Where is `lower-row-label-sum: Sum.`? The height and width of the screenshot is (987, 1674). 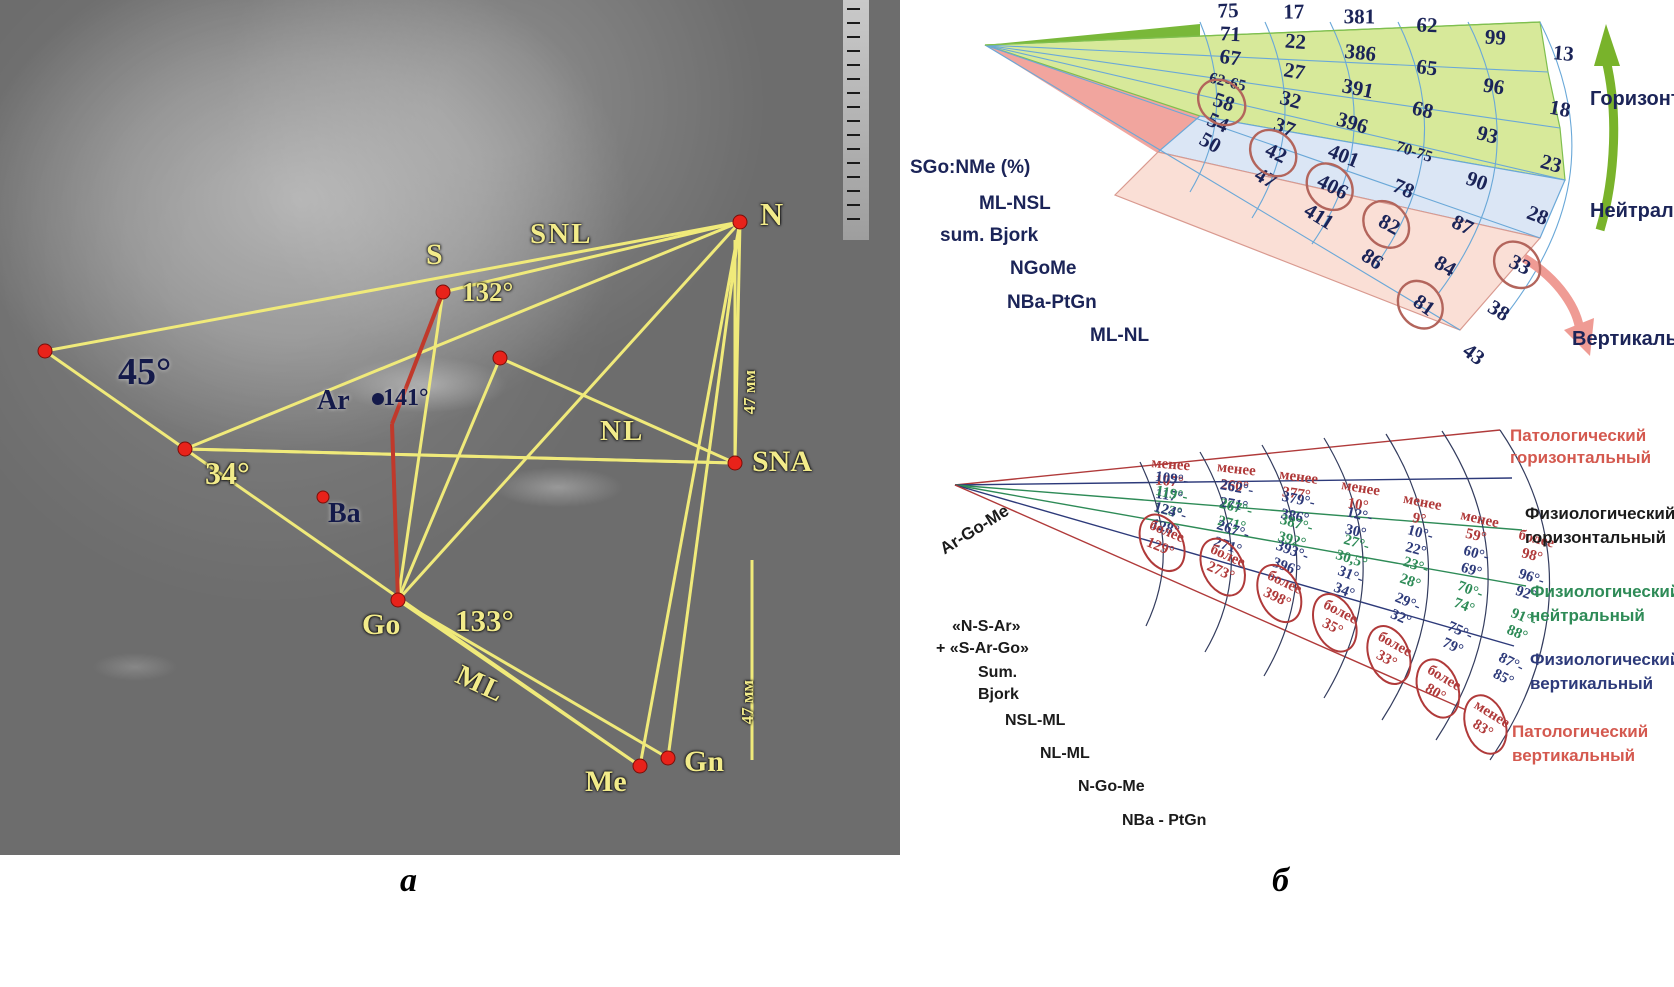 lower-row-label-sum: Sum. is located at coordinates (998, 672).